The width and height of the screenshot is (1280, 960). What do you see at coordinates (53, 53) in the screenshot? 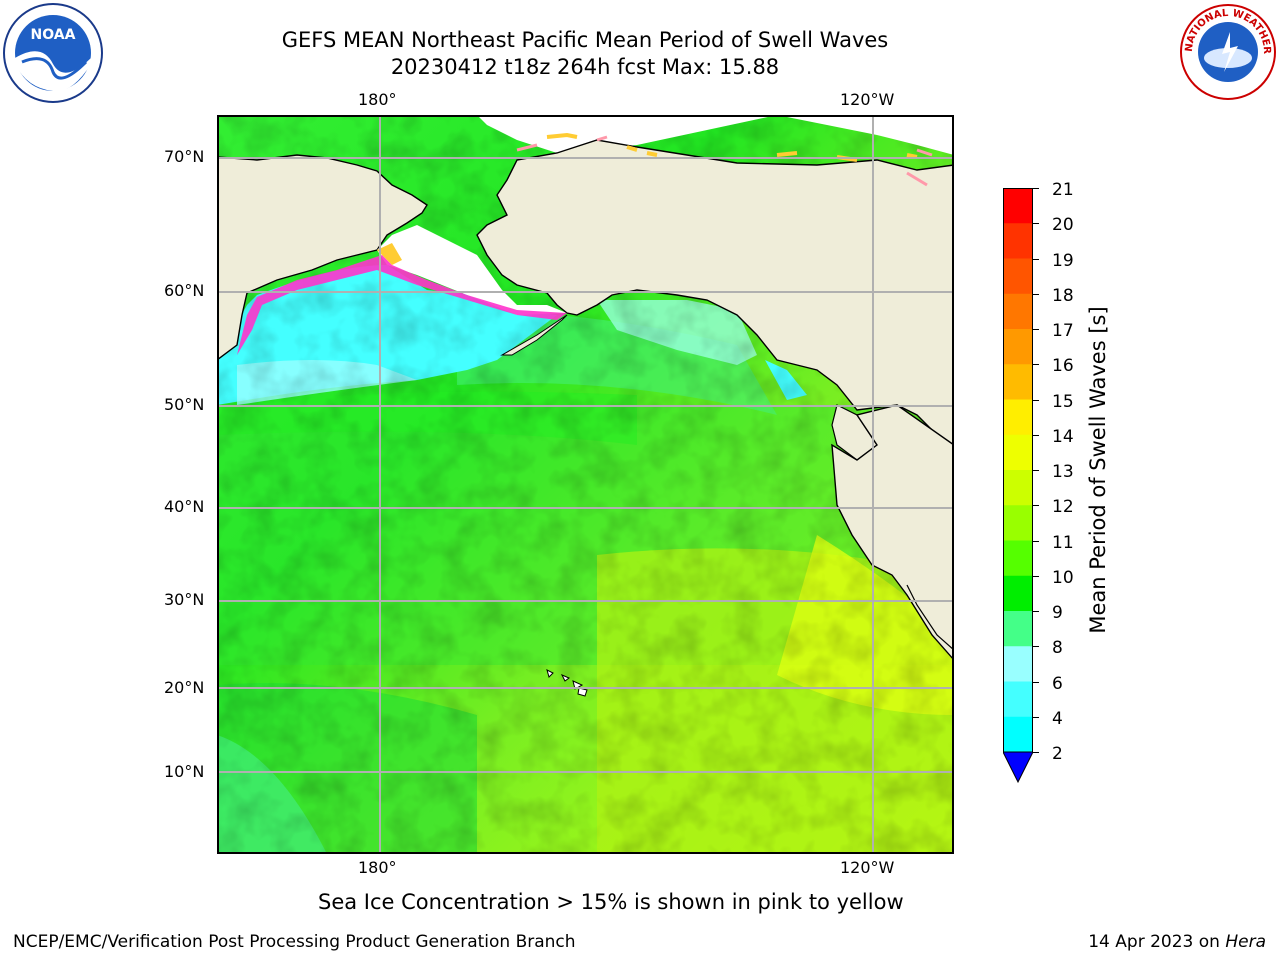
I see `noaa-logo: NOAA` at bounding box center [53, 53].